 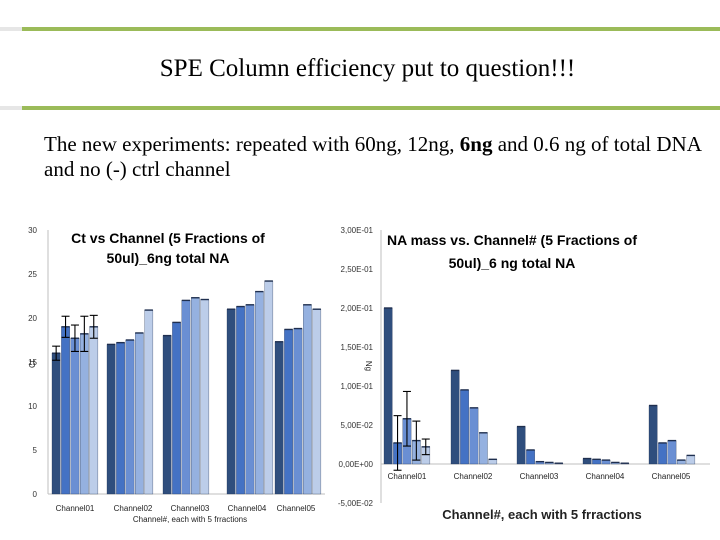 I want to click on chart1-ytick-label: 15, so click(x=32, y=362).